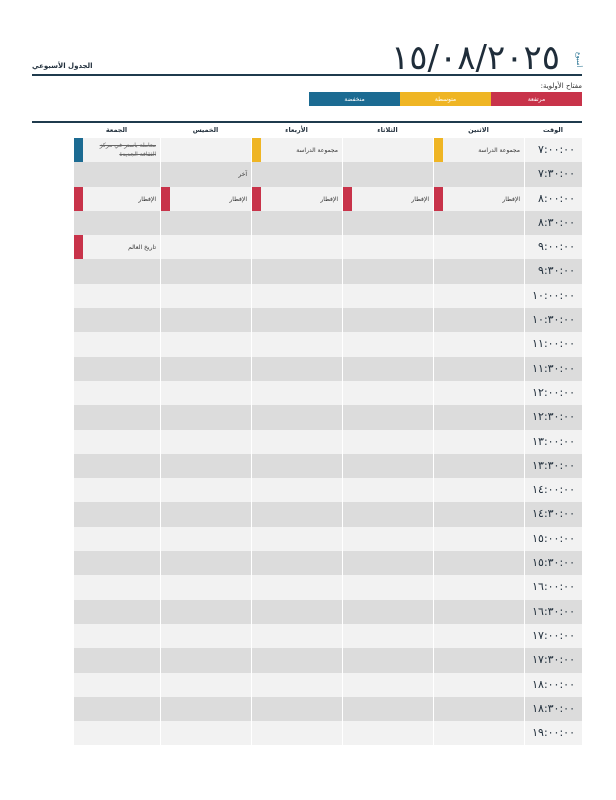 The image size is (616, 800). Describe the element at coordinates (475, 58) in the screenshot. I see `date-display: ١٥/٠٨/٢٠٢٥` at that location.